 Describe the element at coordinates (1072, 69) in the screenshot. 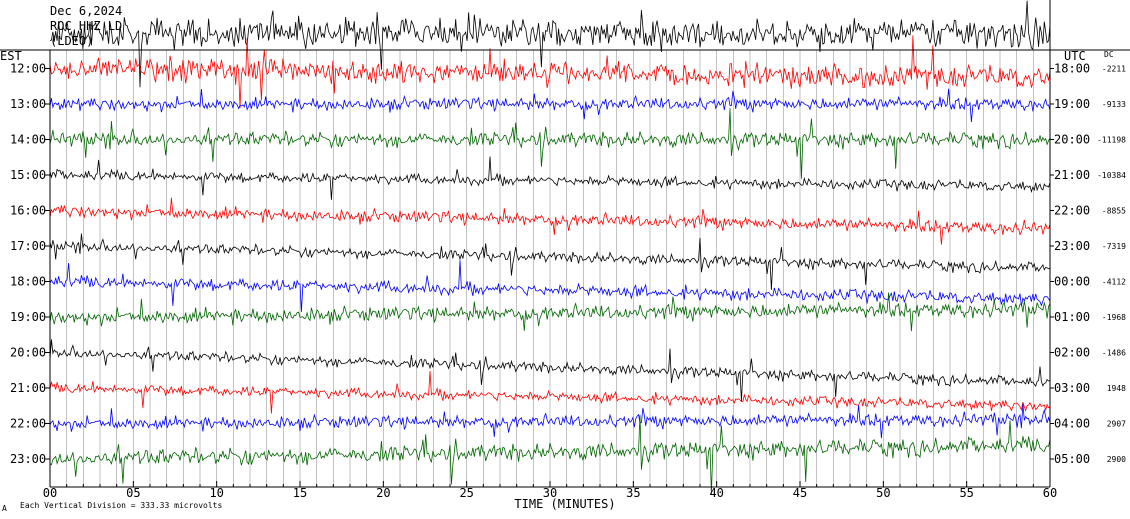

I see `utc-hour-label: 18:00` at that location.